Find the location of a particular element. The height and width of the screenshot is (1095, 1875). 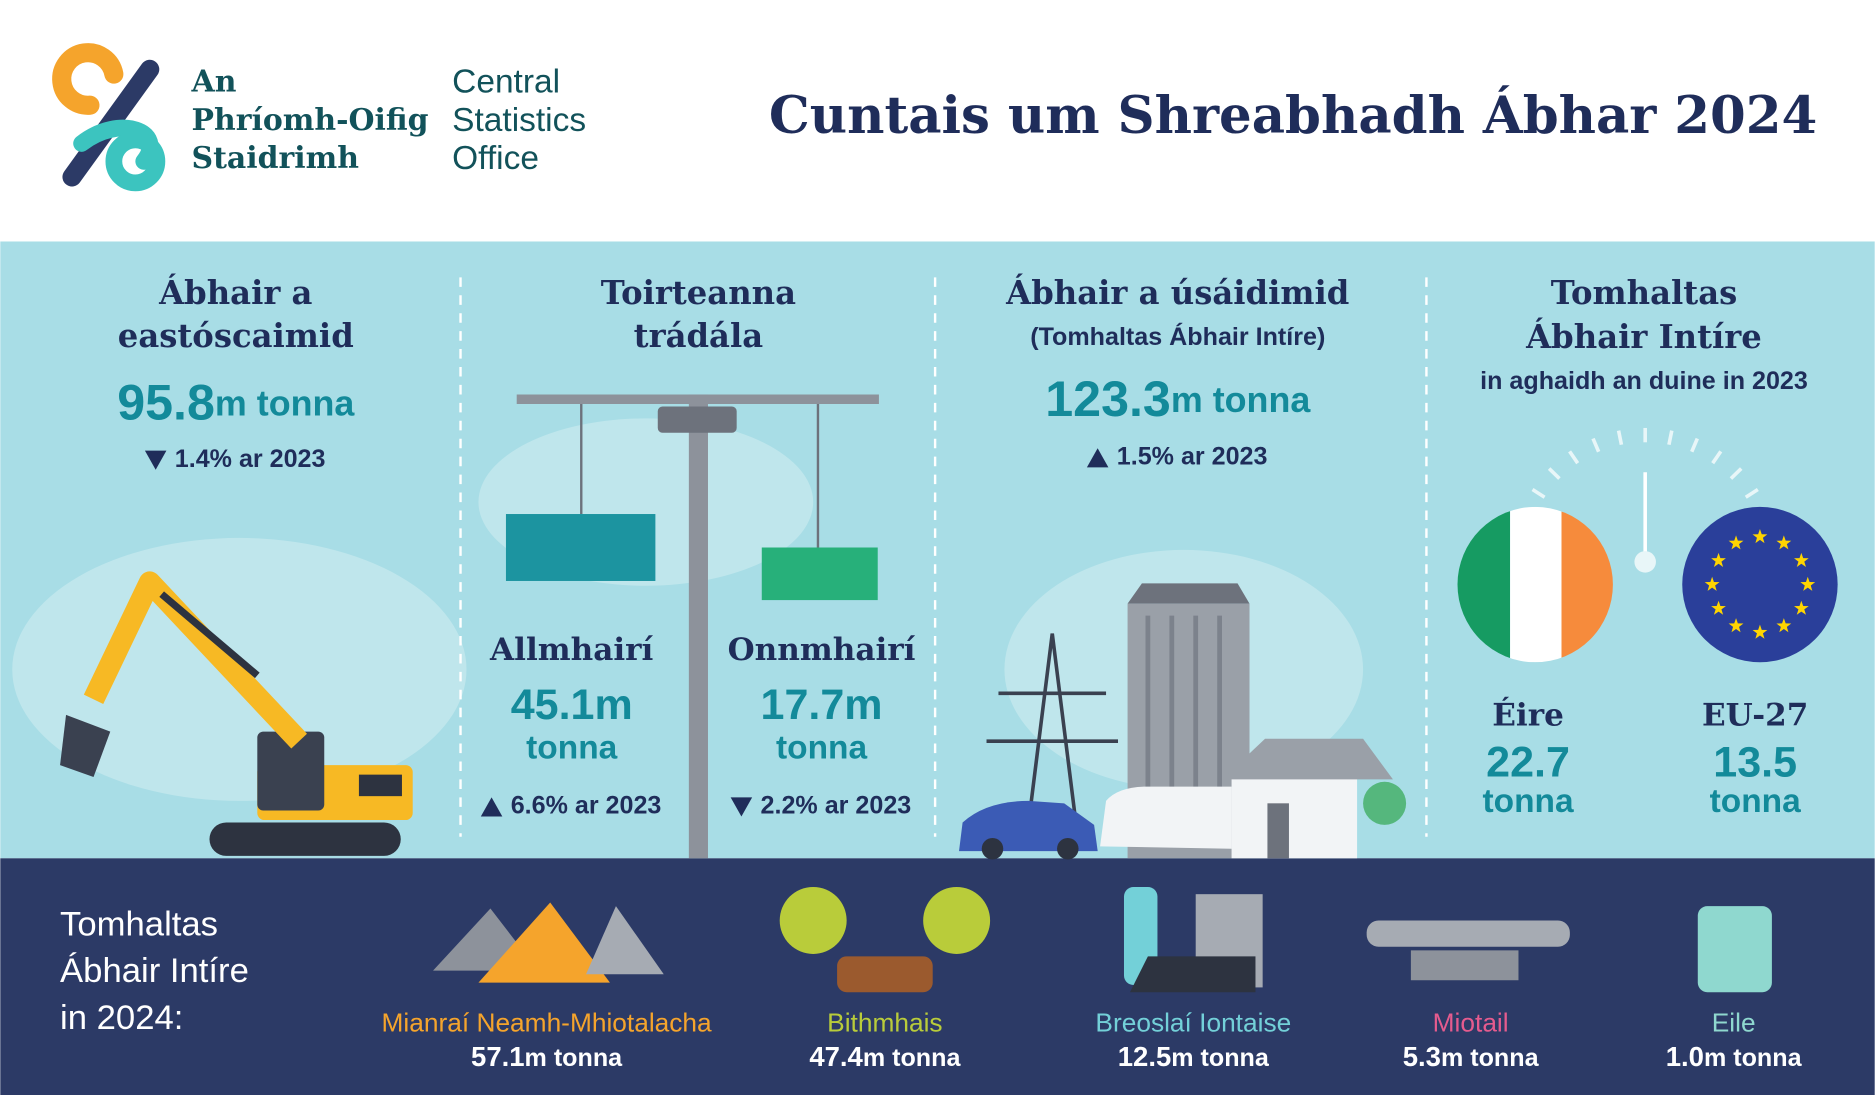

item-value: 1.0m tonna is located at coordinates (1734, 1056).